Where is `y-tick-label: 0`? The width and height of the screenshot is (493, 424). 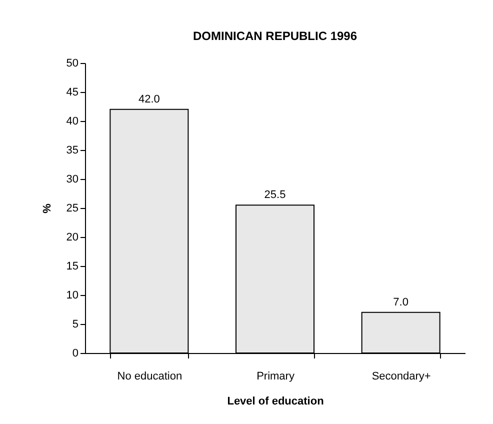
y-tick-label: 0 is located at coordinates (75, 354).